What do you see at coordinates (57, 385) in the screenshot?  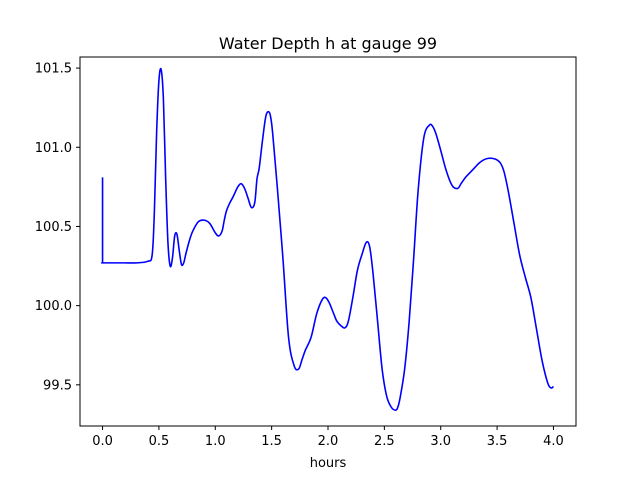 I see `y-tick-label: 99.5` at bounding box center [57, 385].